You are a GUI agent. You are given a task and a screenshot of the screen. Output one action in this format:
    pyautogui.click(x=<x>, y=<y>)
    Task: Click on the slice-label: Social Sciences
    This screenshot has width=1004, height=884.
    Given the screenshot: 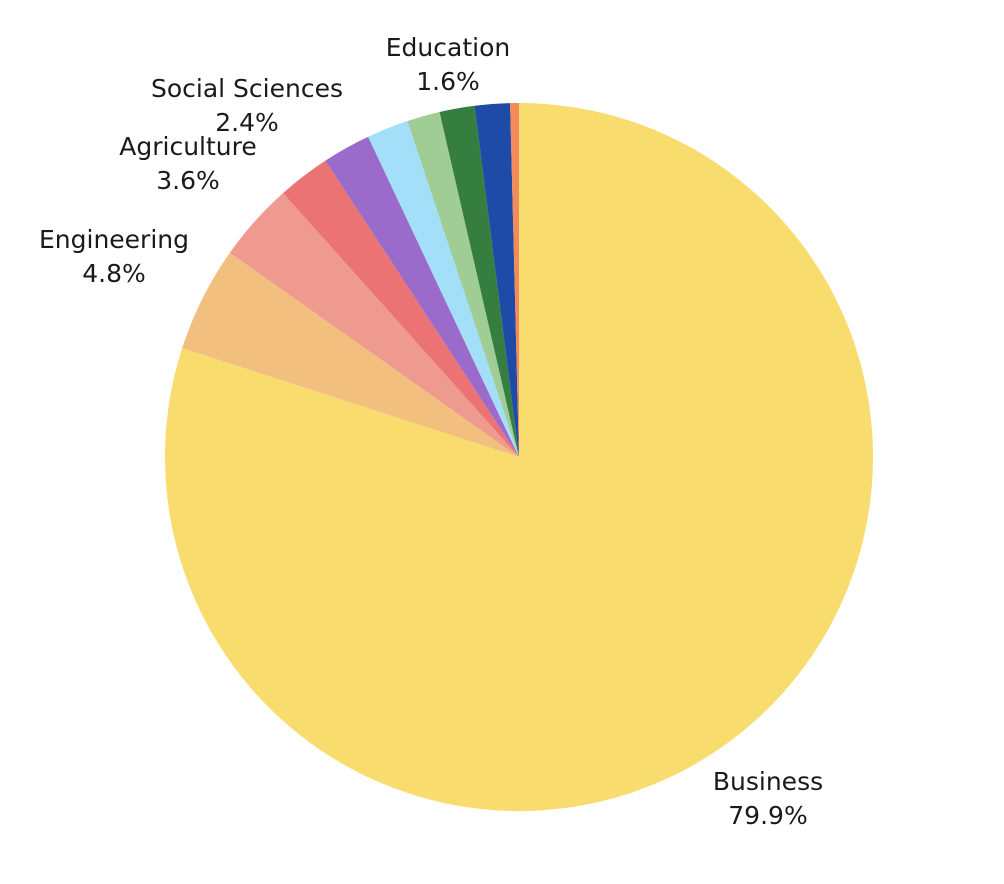 What is the action you would take?
    pyautogui.click(x=247, y=88)
    